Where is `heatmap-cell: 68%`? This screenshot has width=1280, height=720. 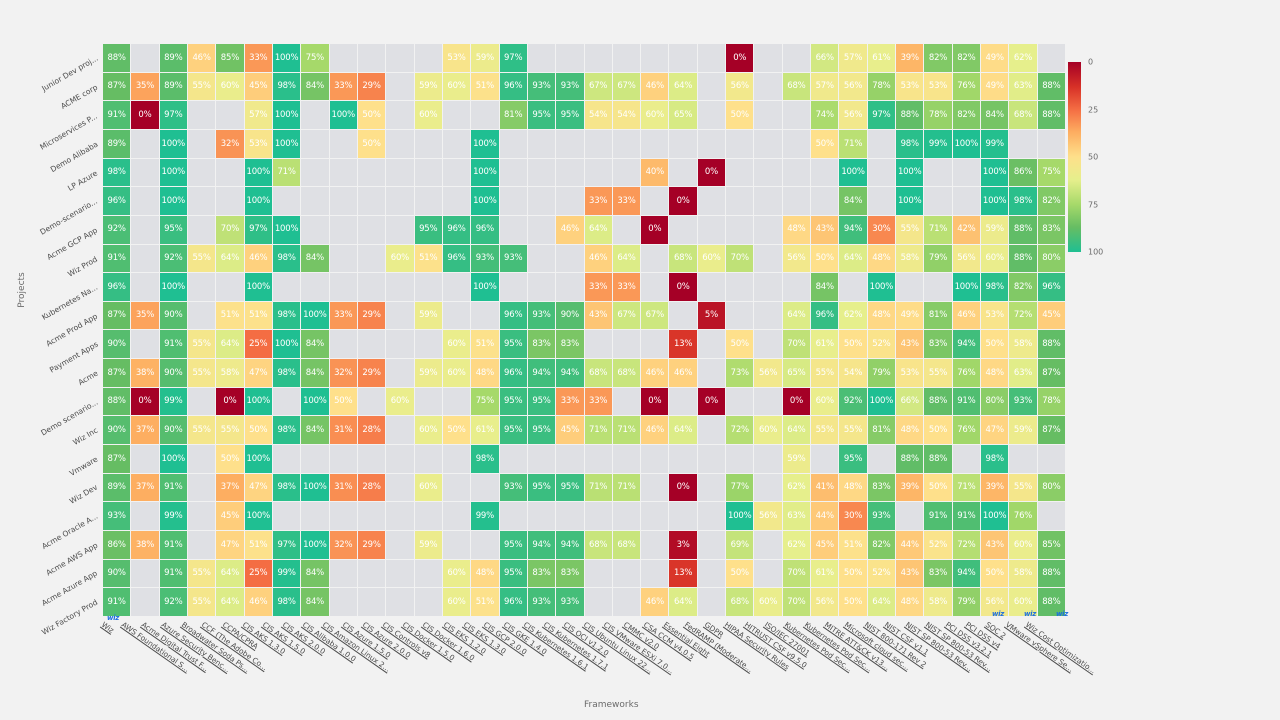
heatmap-cell: 68% is located at coordinates (683, 258).